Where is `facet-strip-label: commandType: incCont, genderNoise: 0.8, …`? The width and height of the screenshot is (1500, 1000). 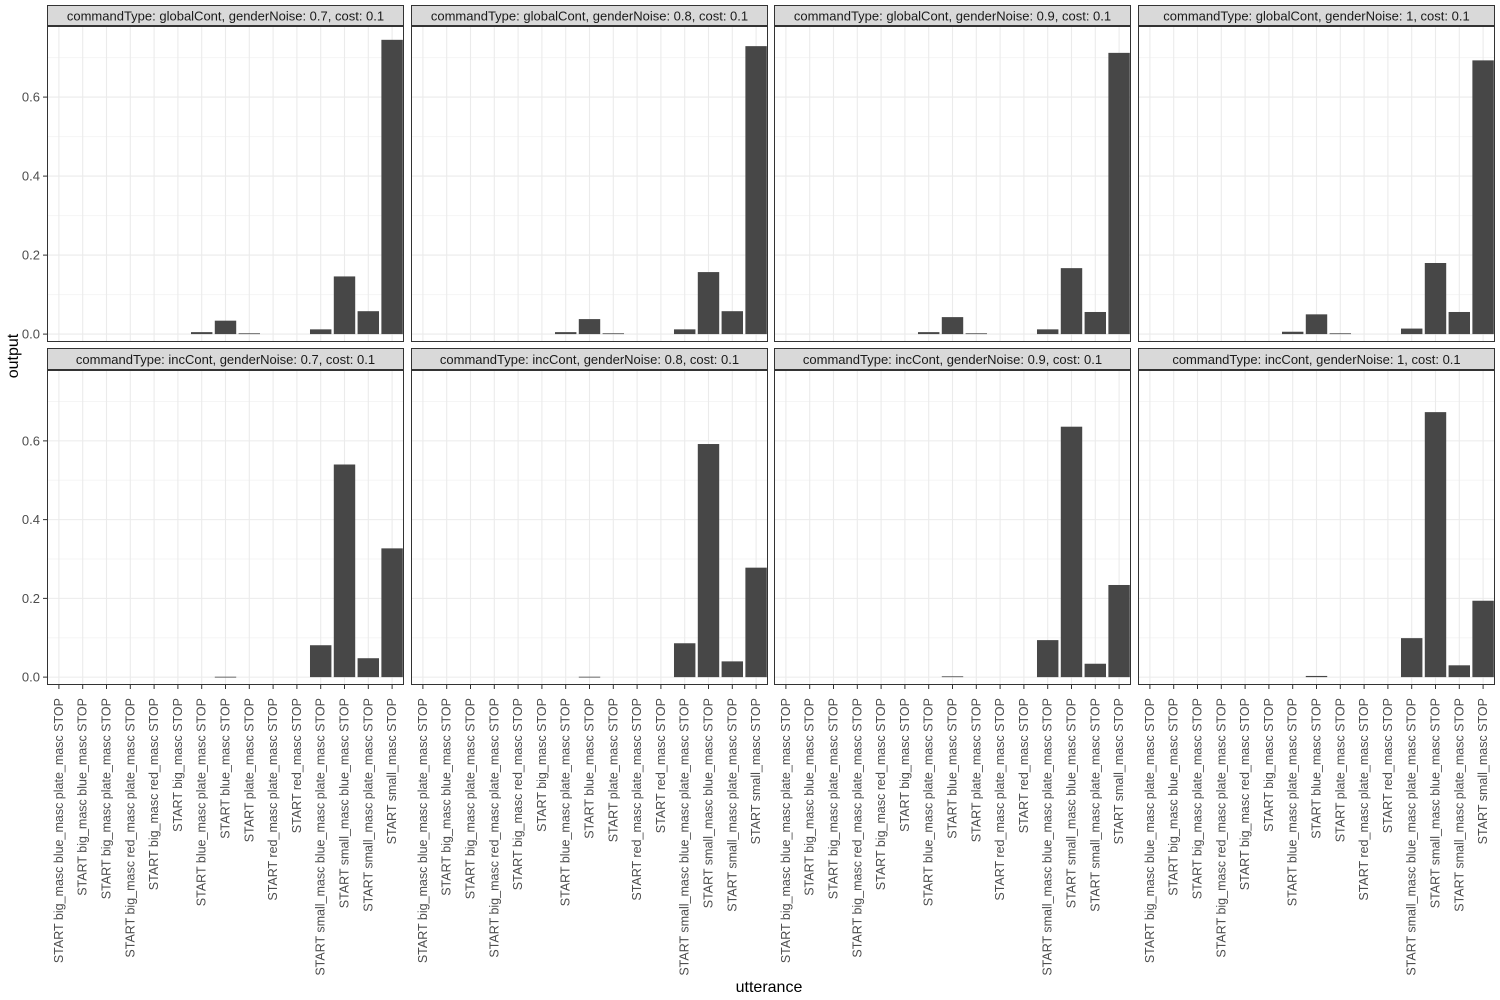
facet-strip-label: commandType: incCont, genderNoise: 0.8, … is located at coordinates (589, 359).